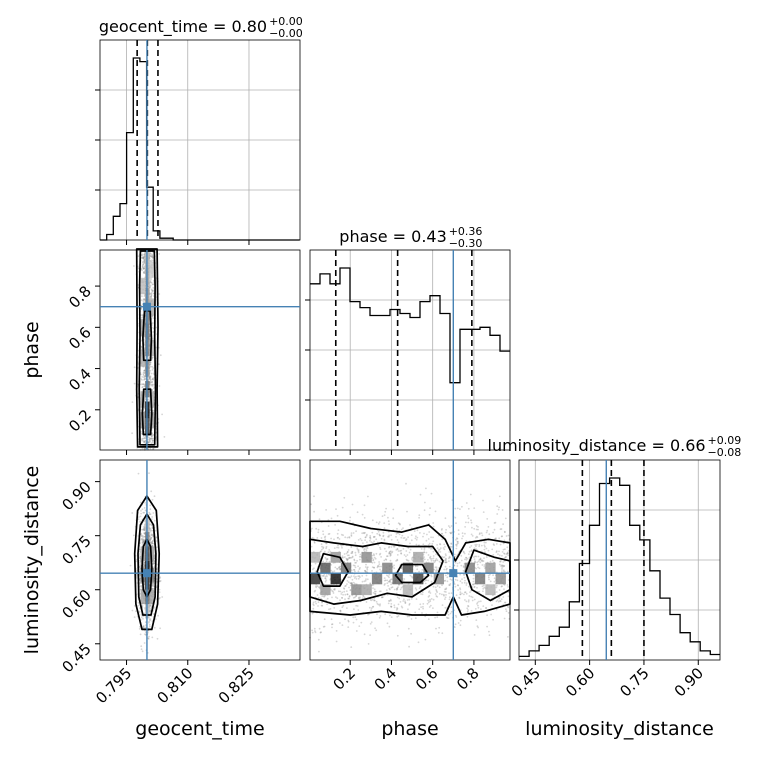 This screenshot has width=760, height=760. I want to click on x-tick-label: 0.810, so click(175, 685).